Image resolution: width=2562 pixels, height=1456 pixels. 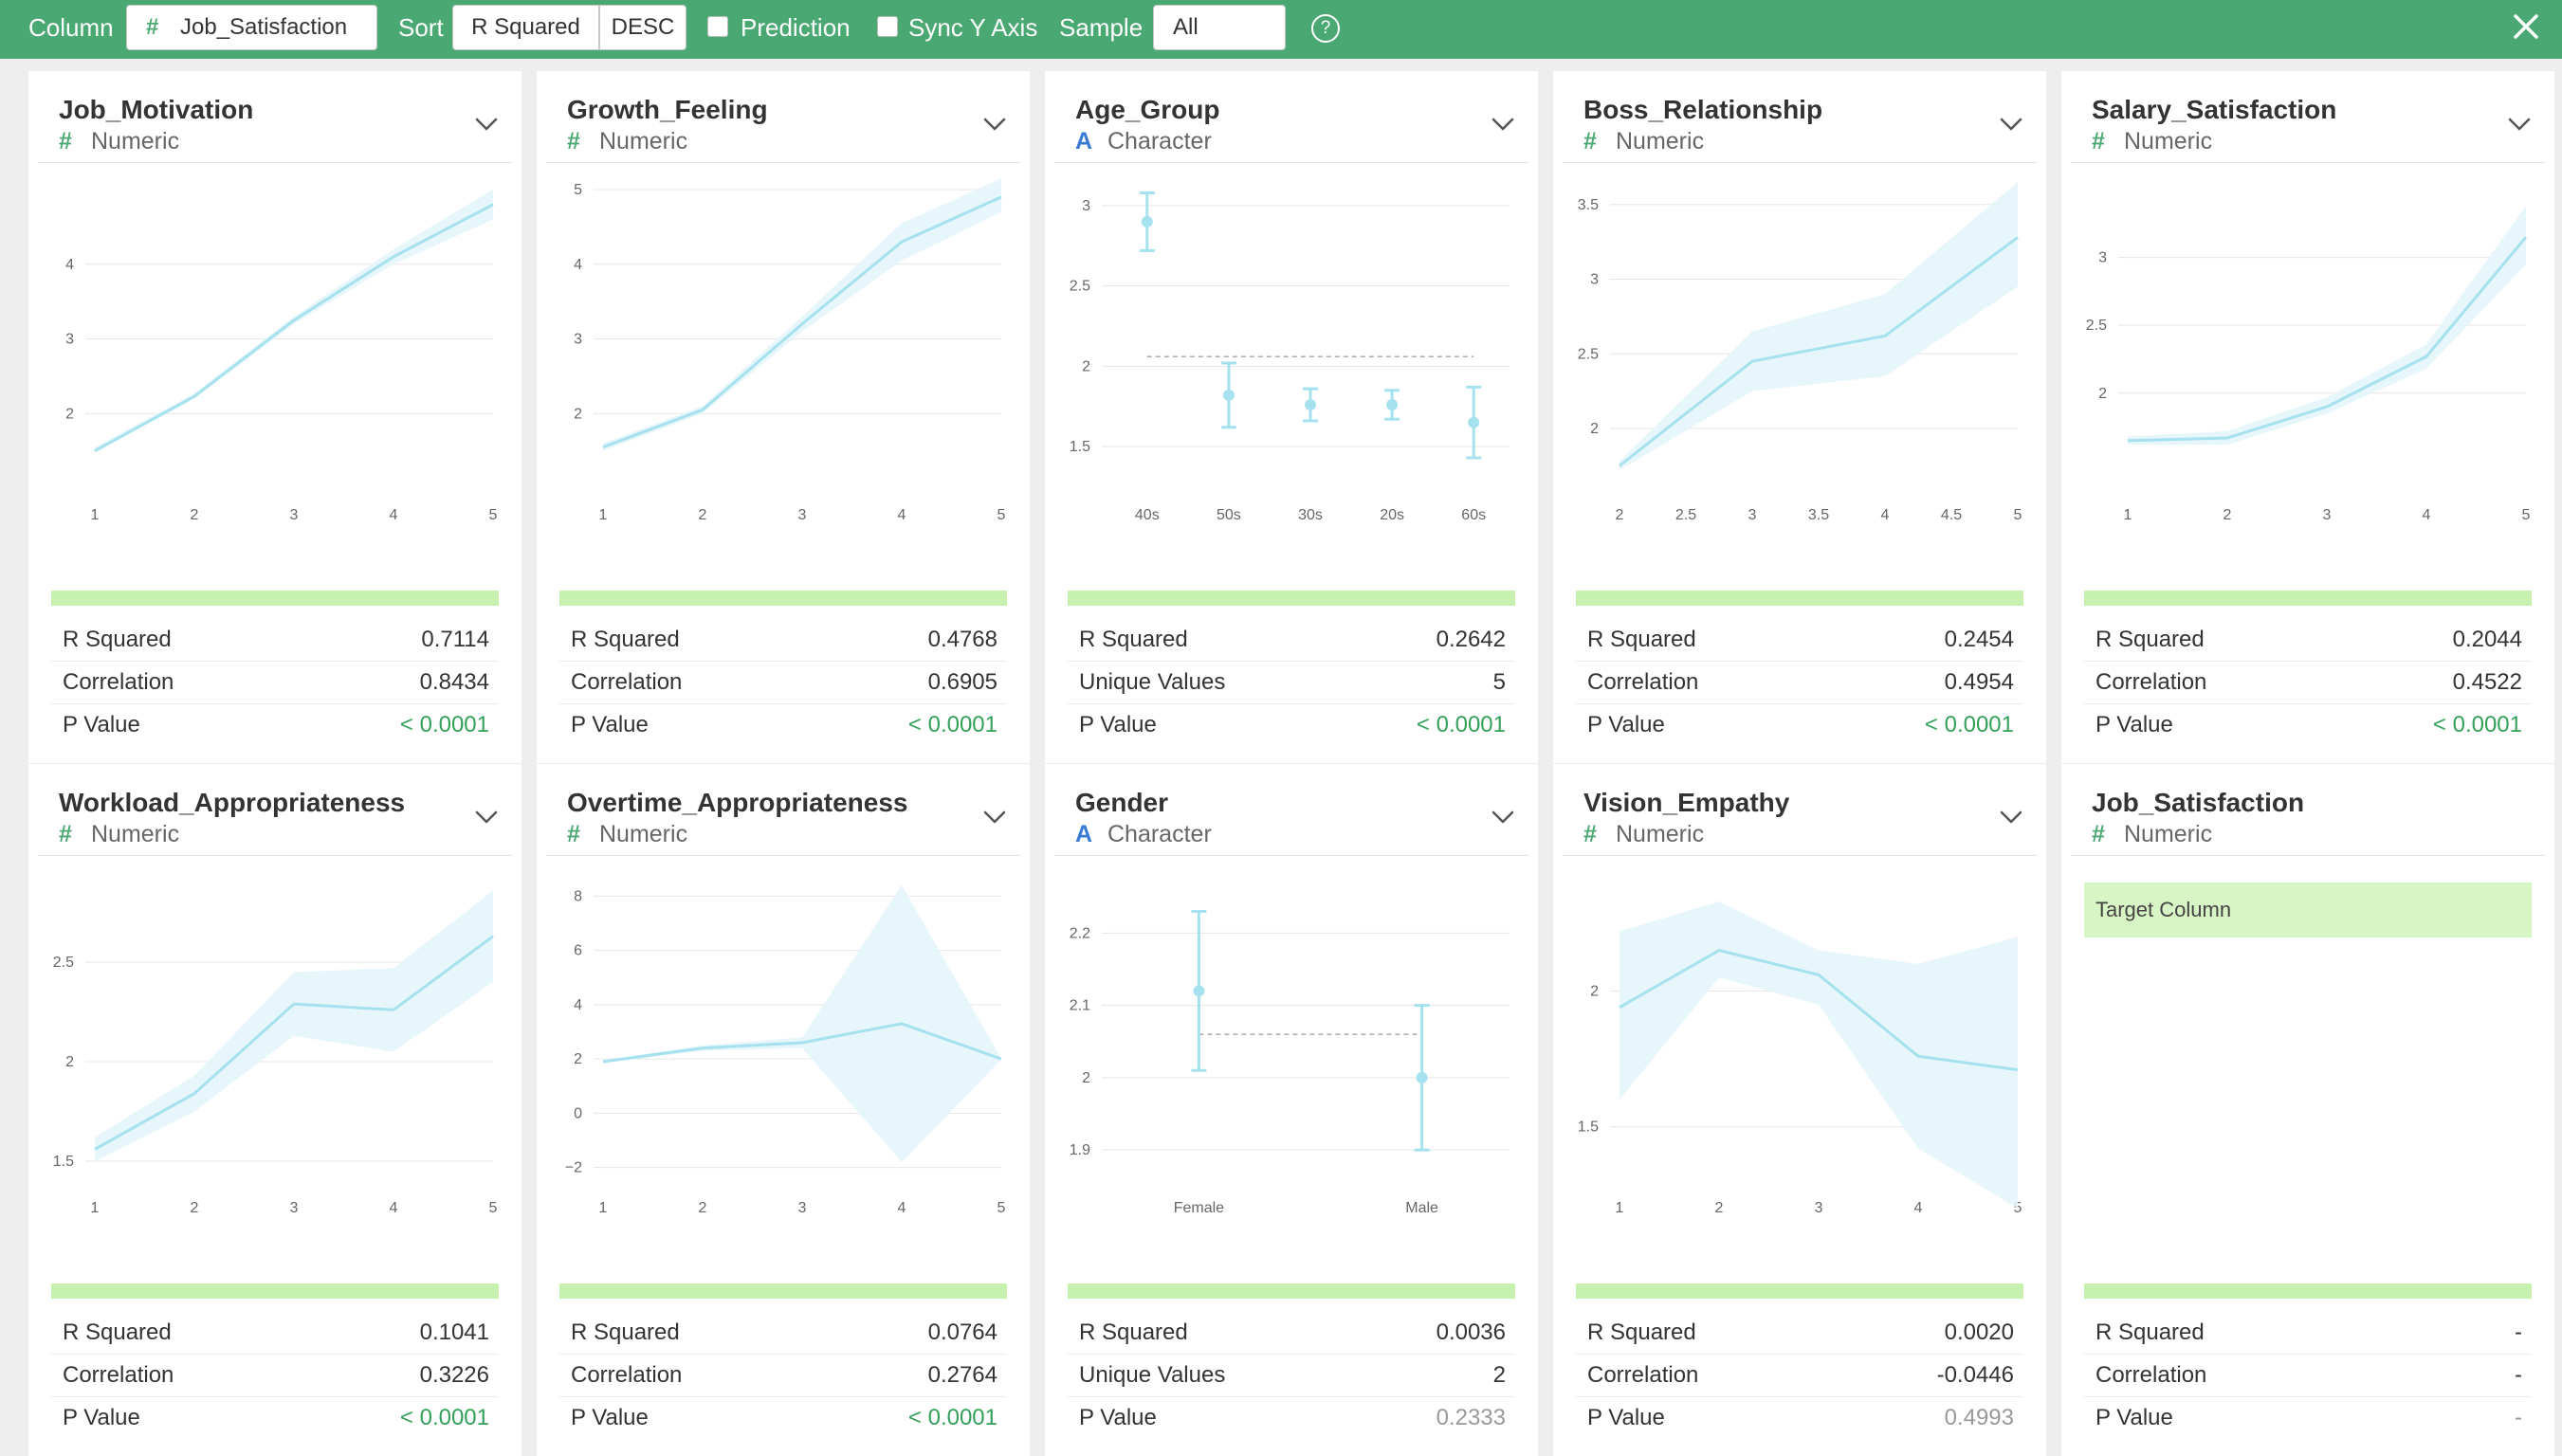 I want to click on sort-order-toggle: DESC, so click(x=643, y=27).